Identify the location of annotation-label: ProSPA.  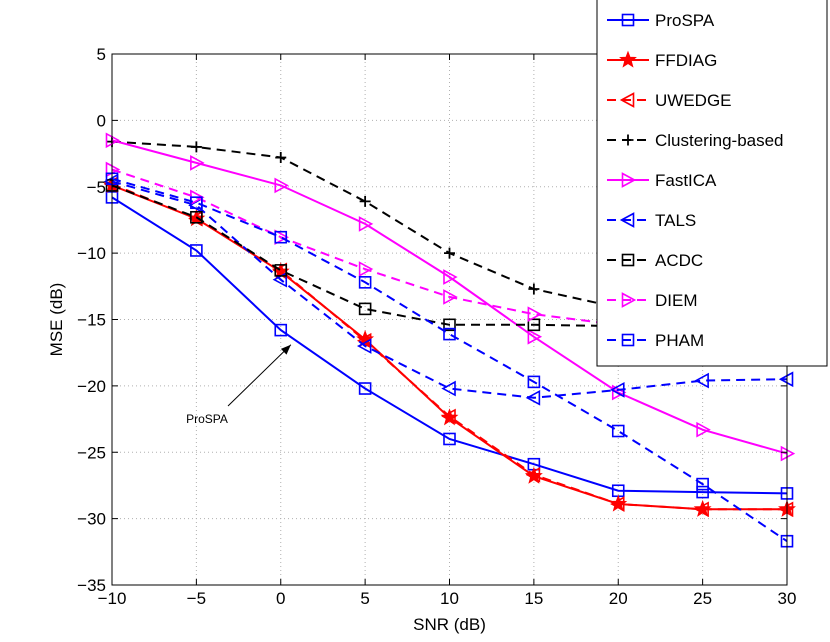
(207, 419).